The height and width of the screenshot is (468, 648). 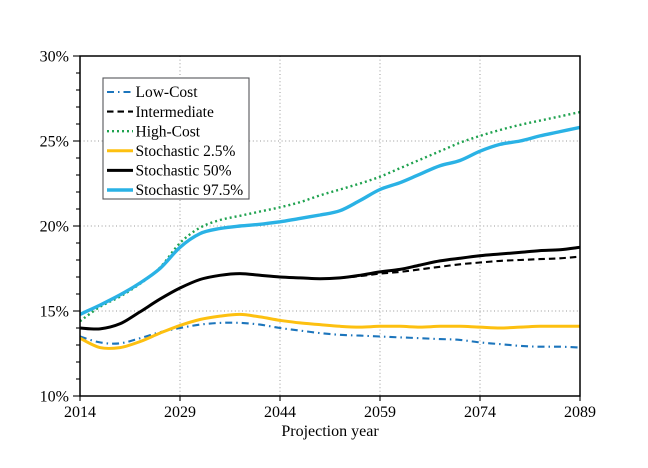 What do you see at coordinates (330, 431) in the screenshot?
I see `x-axis-title: Projection year` at bounding box center [330, 431].